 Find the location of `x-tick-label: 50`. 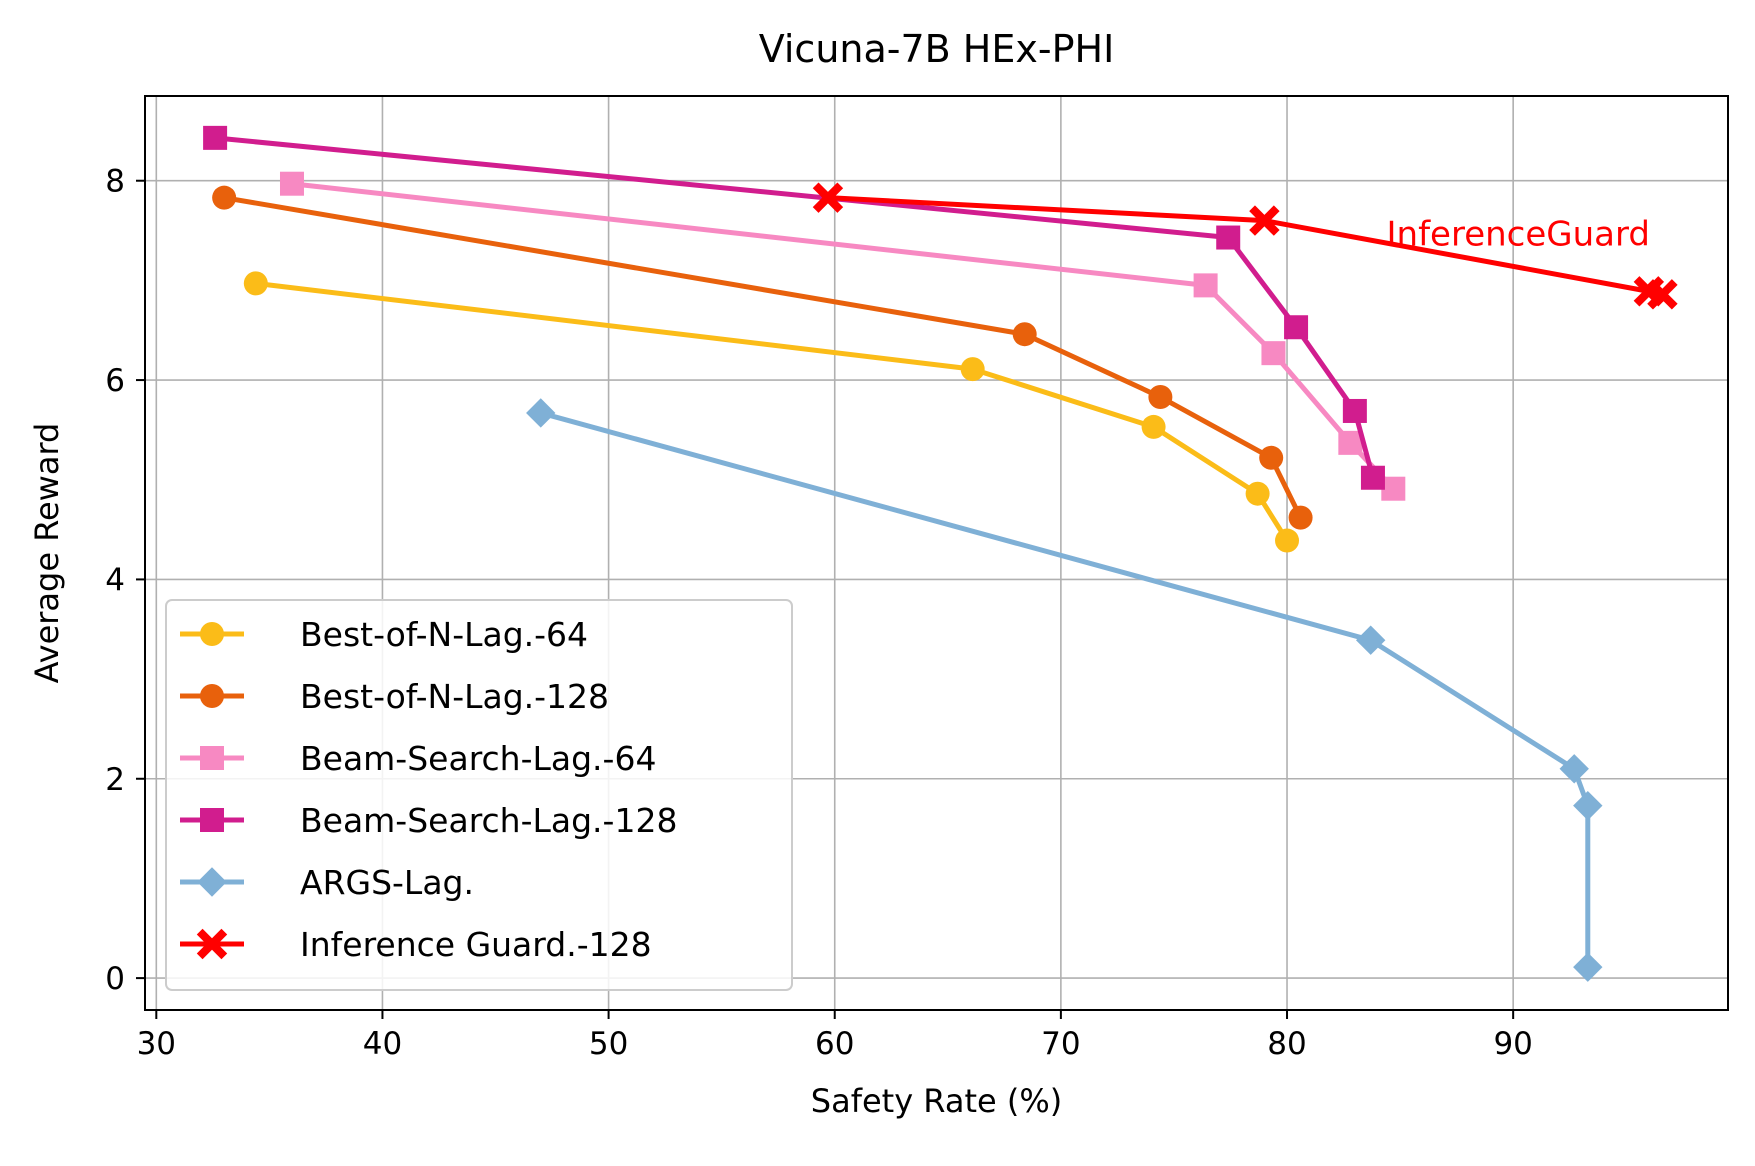

x-tick-label: 50 is located at coordinates (608, 1044).